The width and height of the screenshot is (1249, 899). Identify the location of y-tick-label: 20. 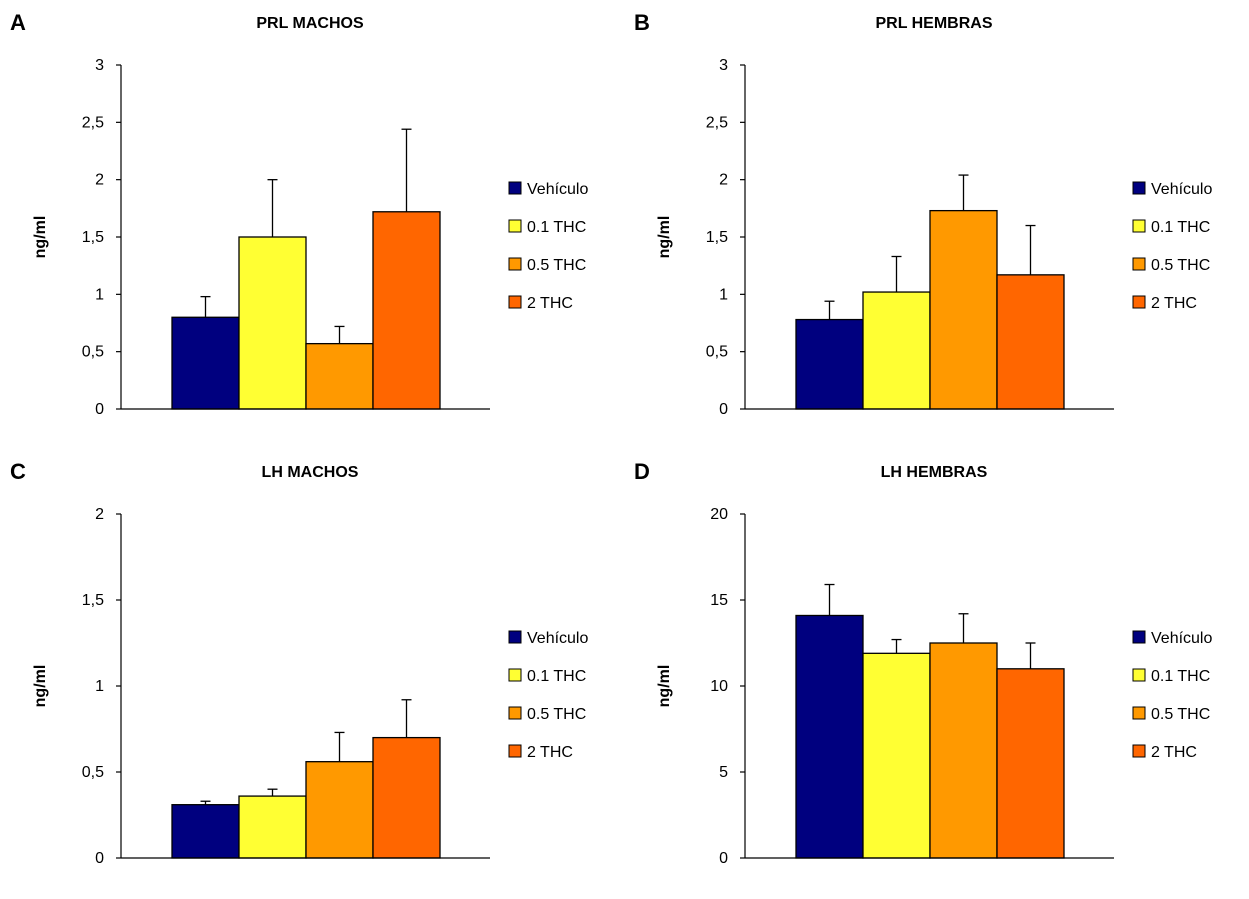
(719, 514).